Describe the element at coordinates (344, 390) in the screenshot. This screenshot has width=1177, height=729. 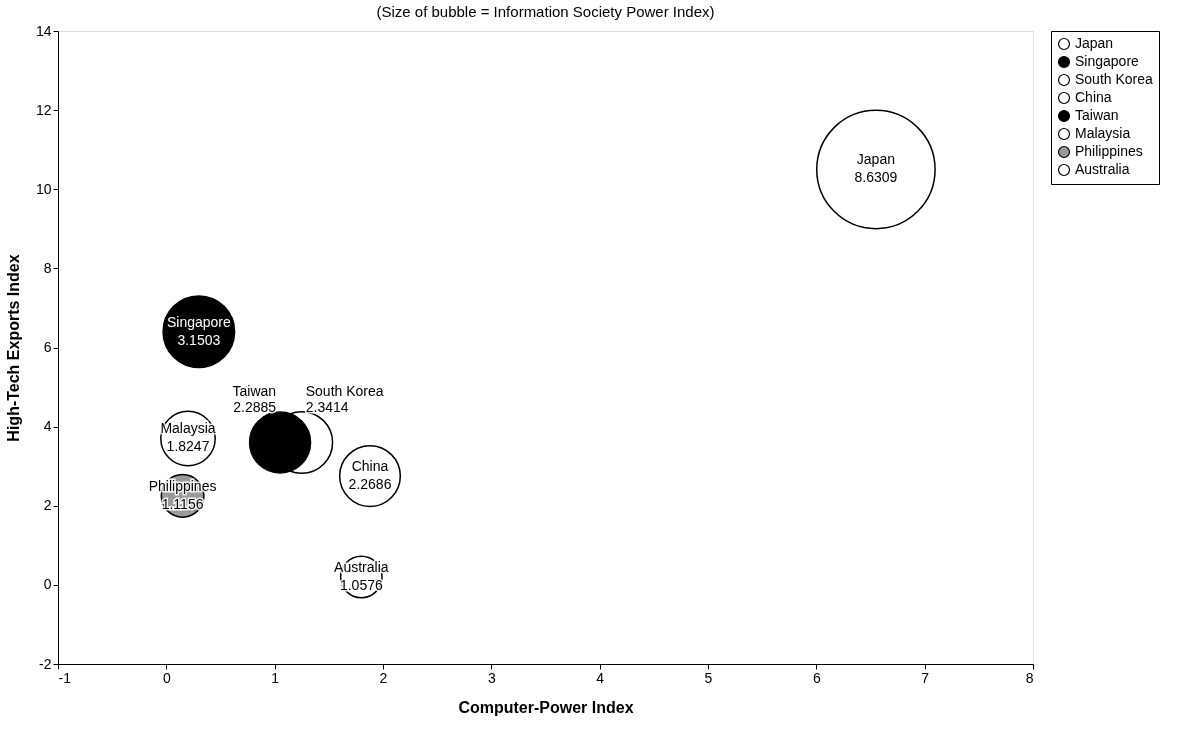
I see `text: South Korea` at that location.